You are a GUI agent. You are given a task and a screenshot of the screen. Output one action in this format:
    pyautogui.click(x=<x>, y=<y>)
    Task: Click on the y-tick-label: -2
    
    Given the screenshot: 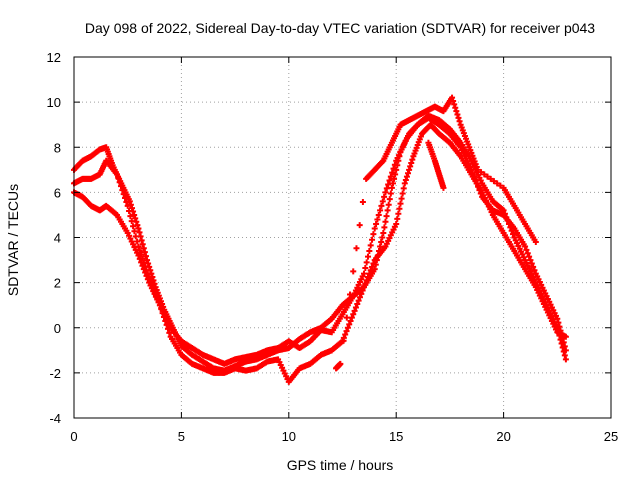 What is the action you would take?
    pyautogui.click(x=55, y=373)
    